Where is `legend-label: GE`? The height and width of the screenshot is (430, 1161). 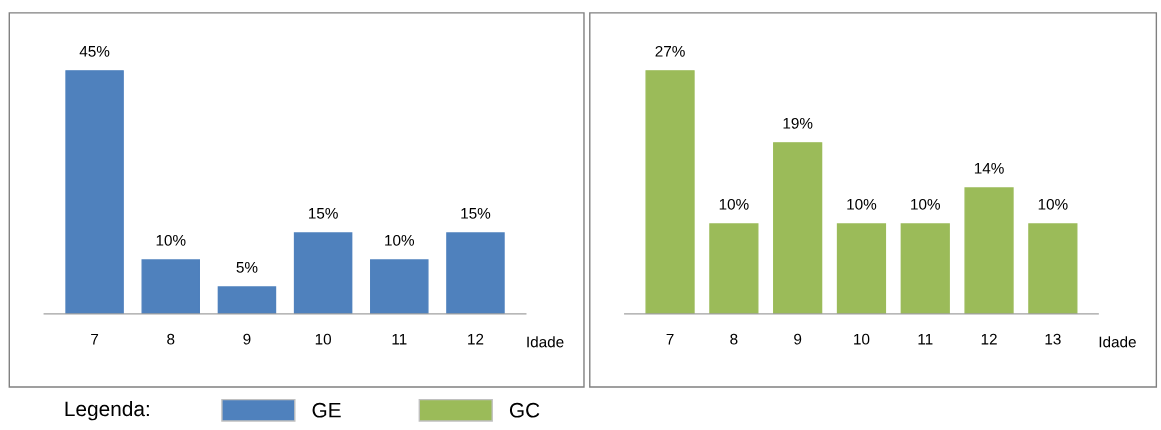 legend-label: GE is located at coordinates (326, 410).